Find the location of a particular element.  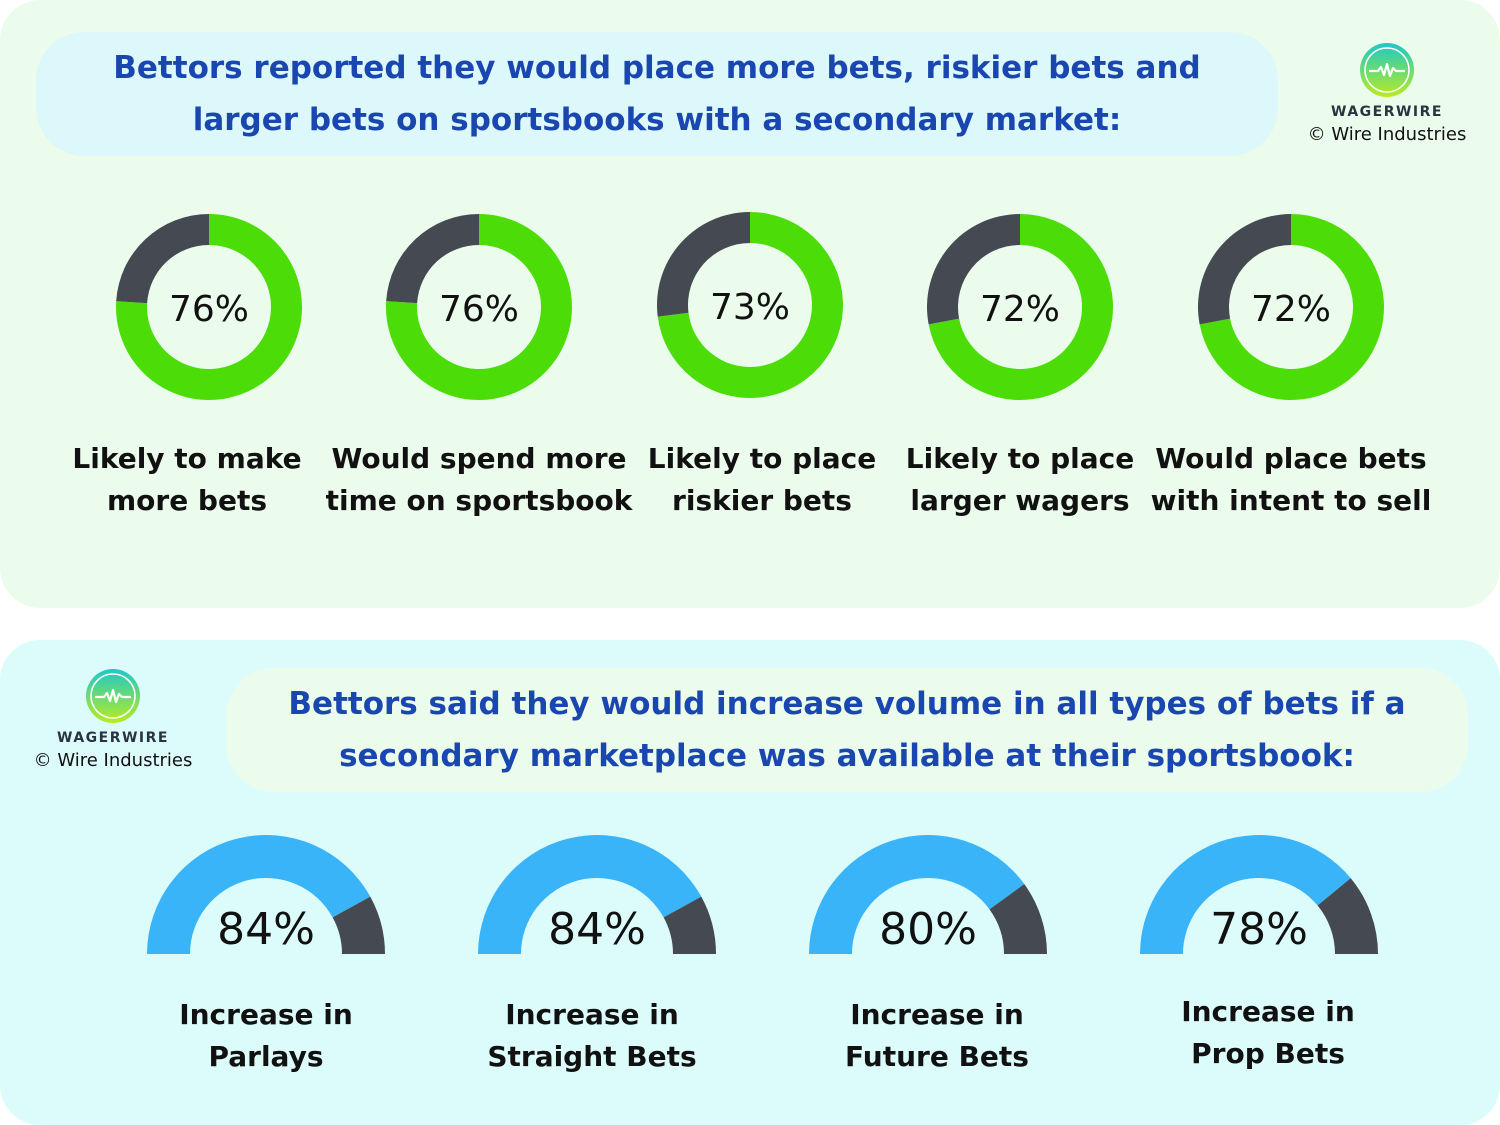

wagerwire-brand-top: WAGERWIRE © Wire Industries is located at coordinates (1387, 93).